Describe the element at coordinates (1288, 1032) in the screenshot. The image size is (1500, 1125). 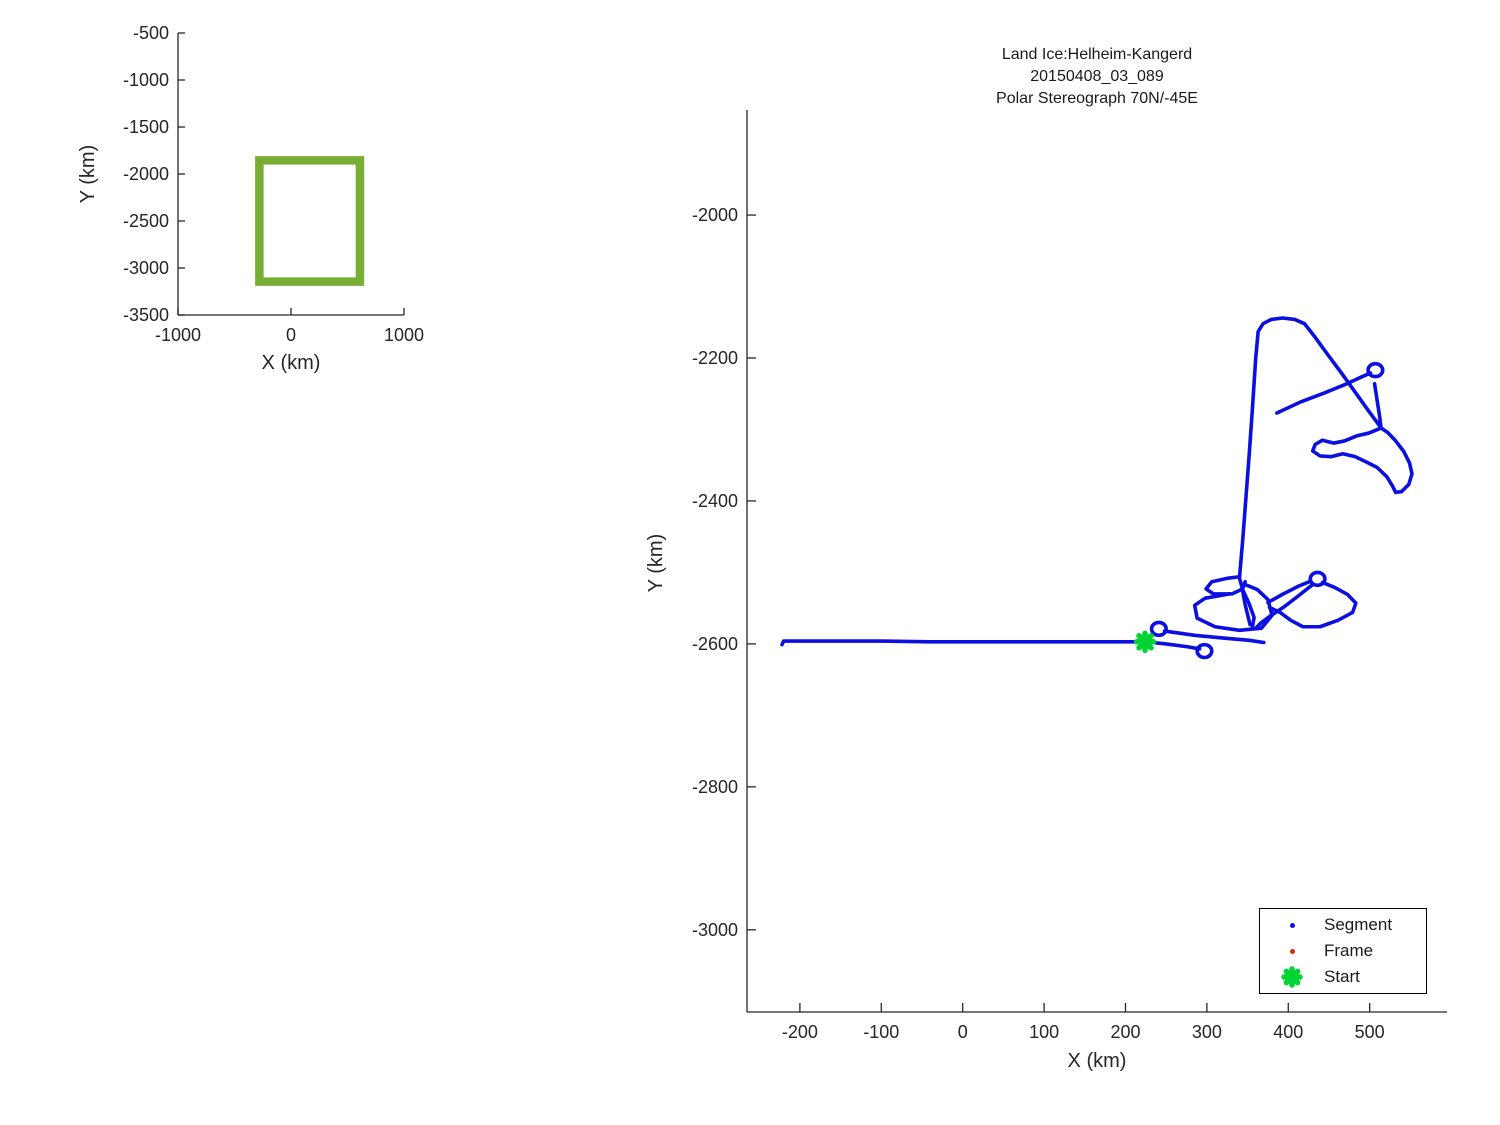
I see `main-x-tick-label: 400` at that location.